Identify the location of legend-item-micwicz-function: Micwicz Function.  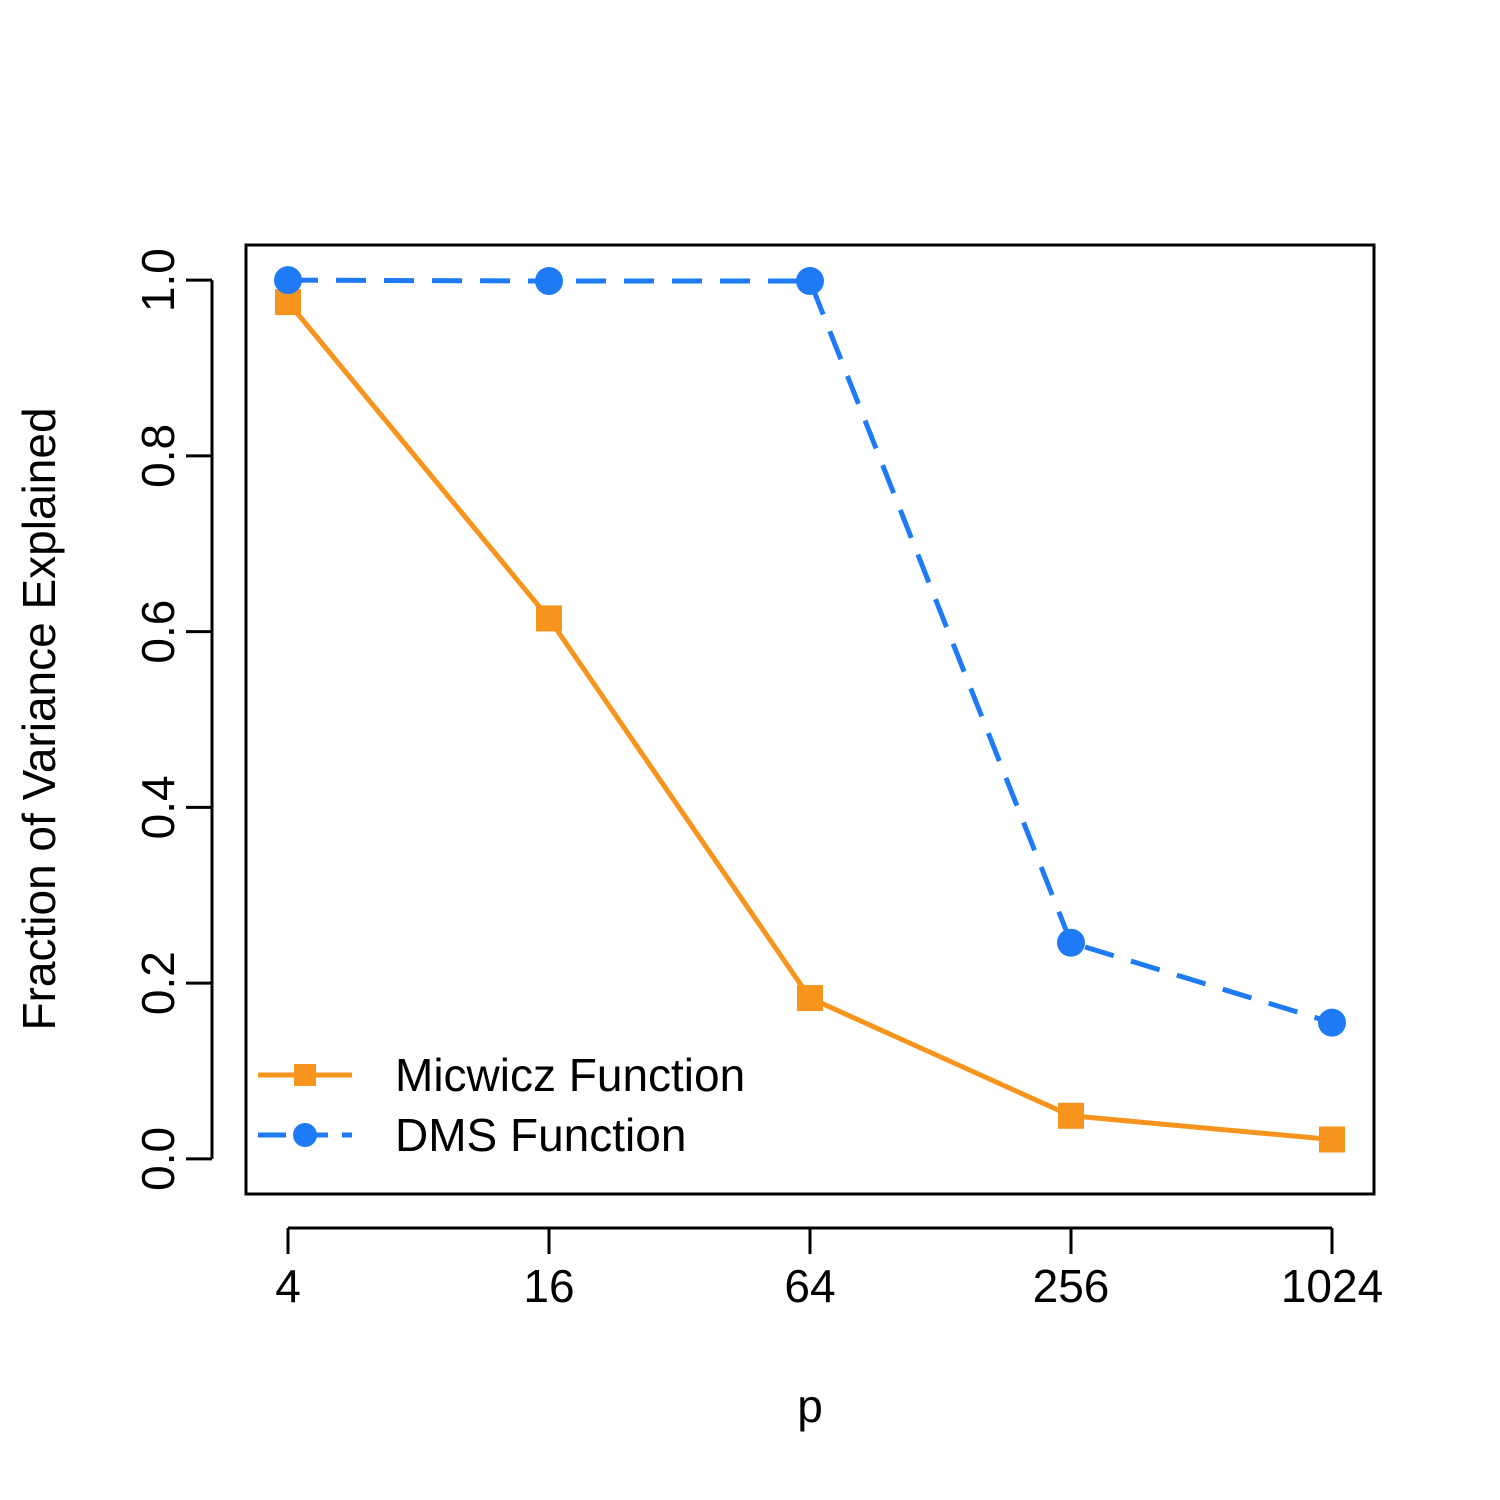
(501, 1075).